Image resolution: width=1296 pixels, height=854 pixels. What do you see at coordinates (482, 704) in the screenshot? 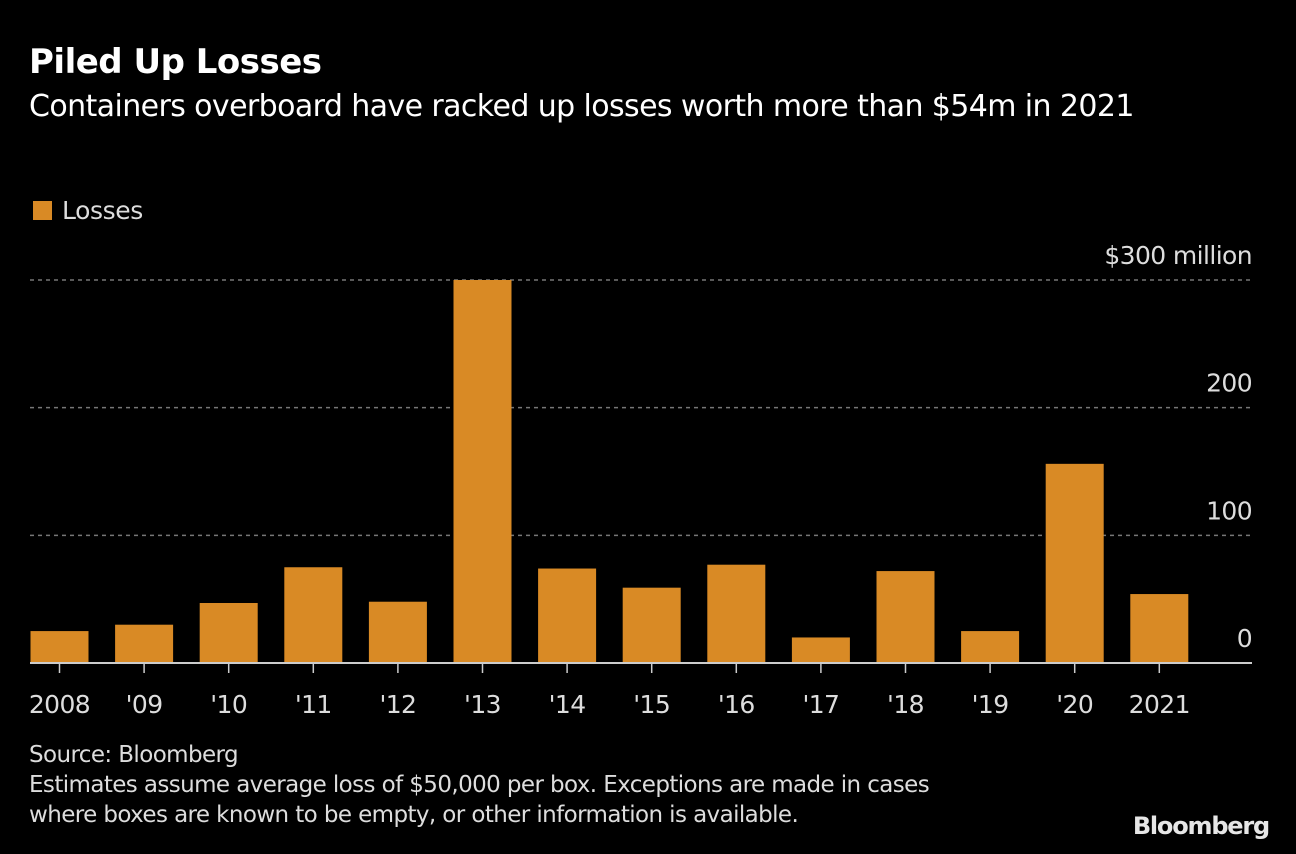
I see `x-tick-label-5: '13` at bounding box center [482, 704].